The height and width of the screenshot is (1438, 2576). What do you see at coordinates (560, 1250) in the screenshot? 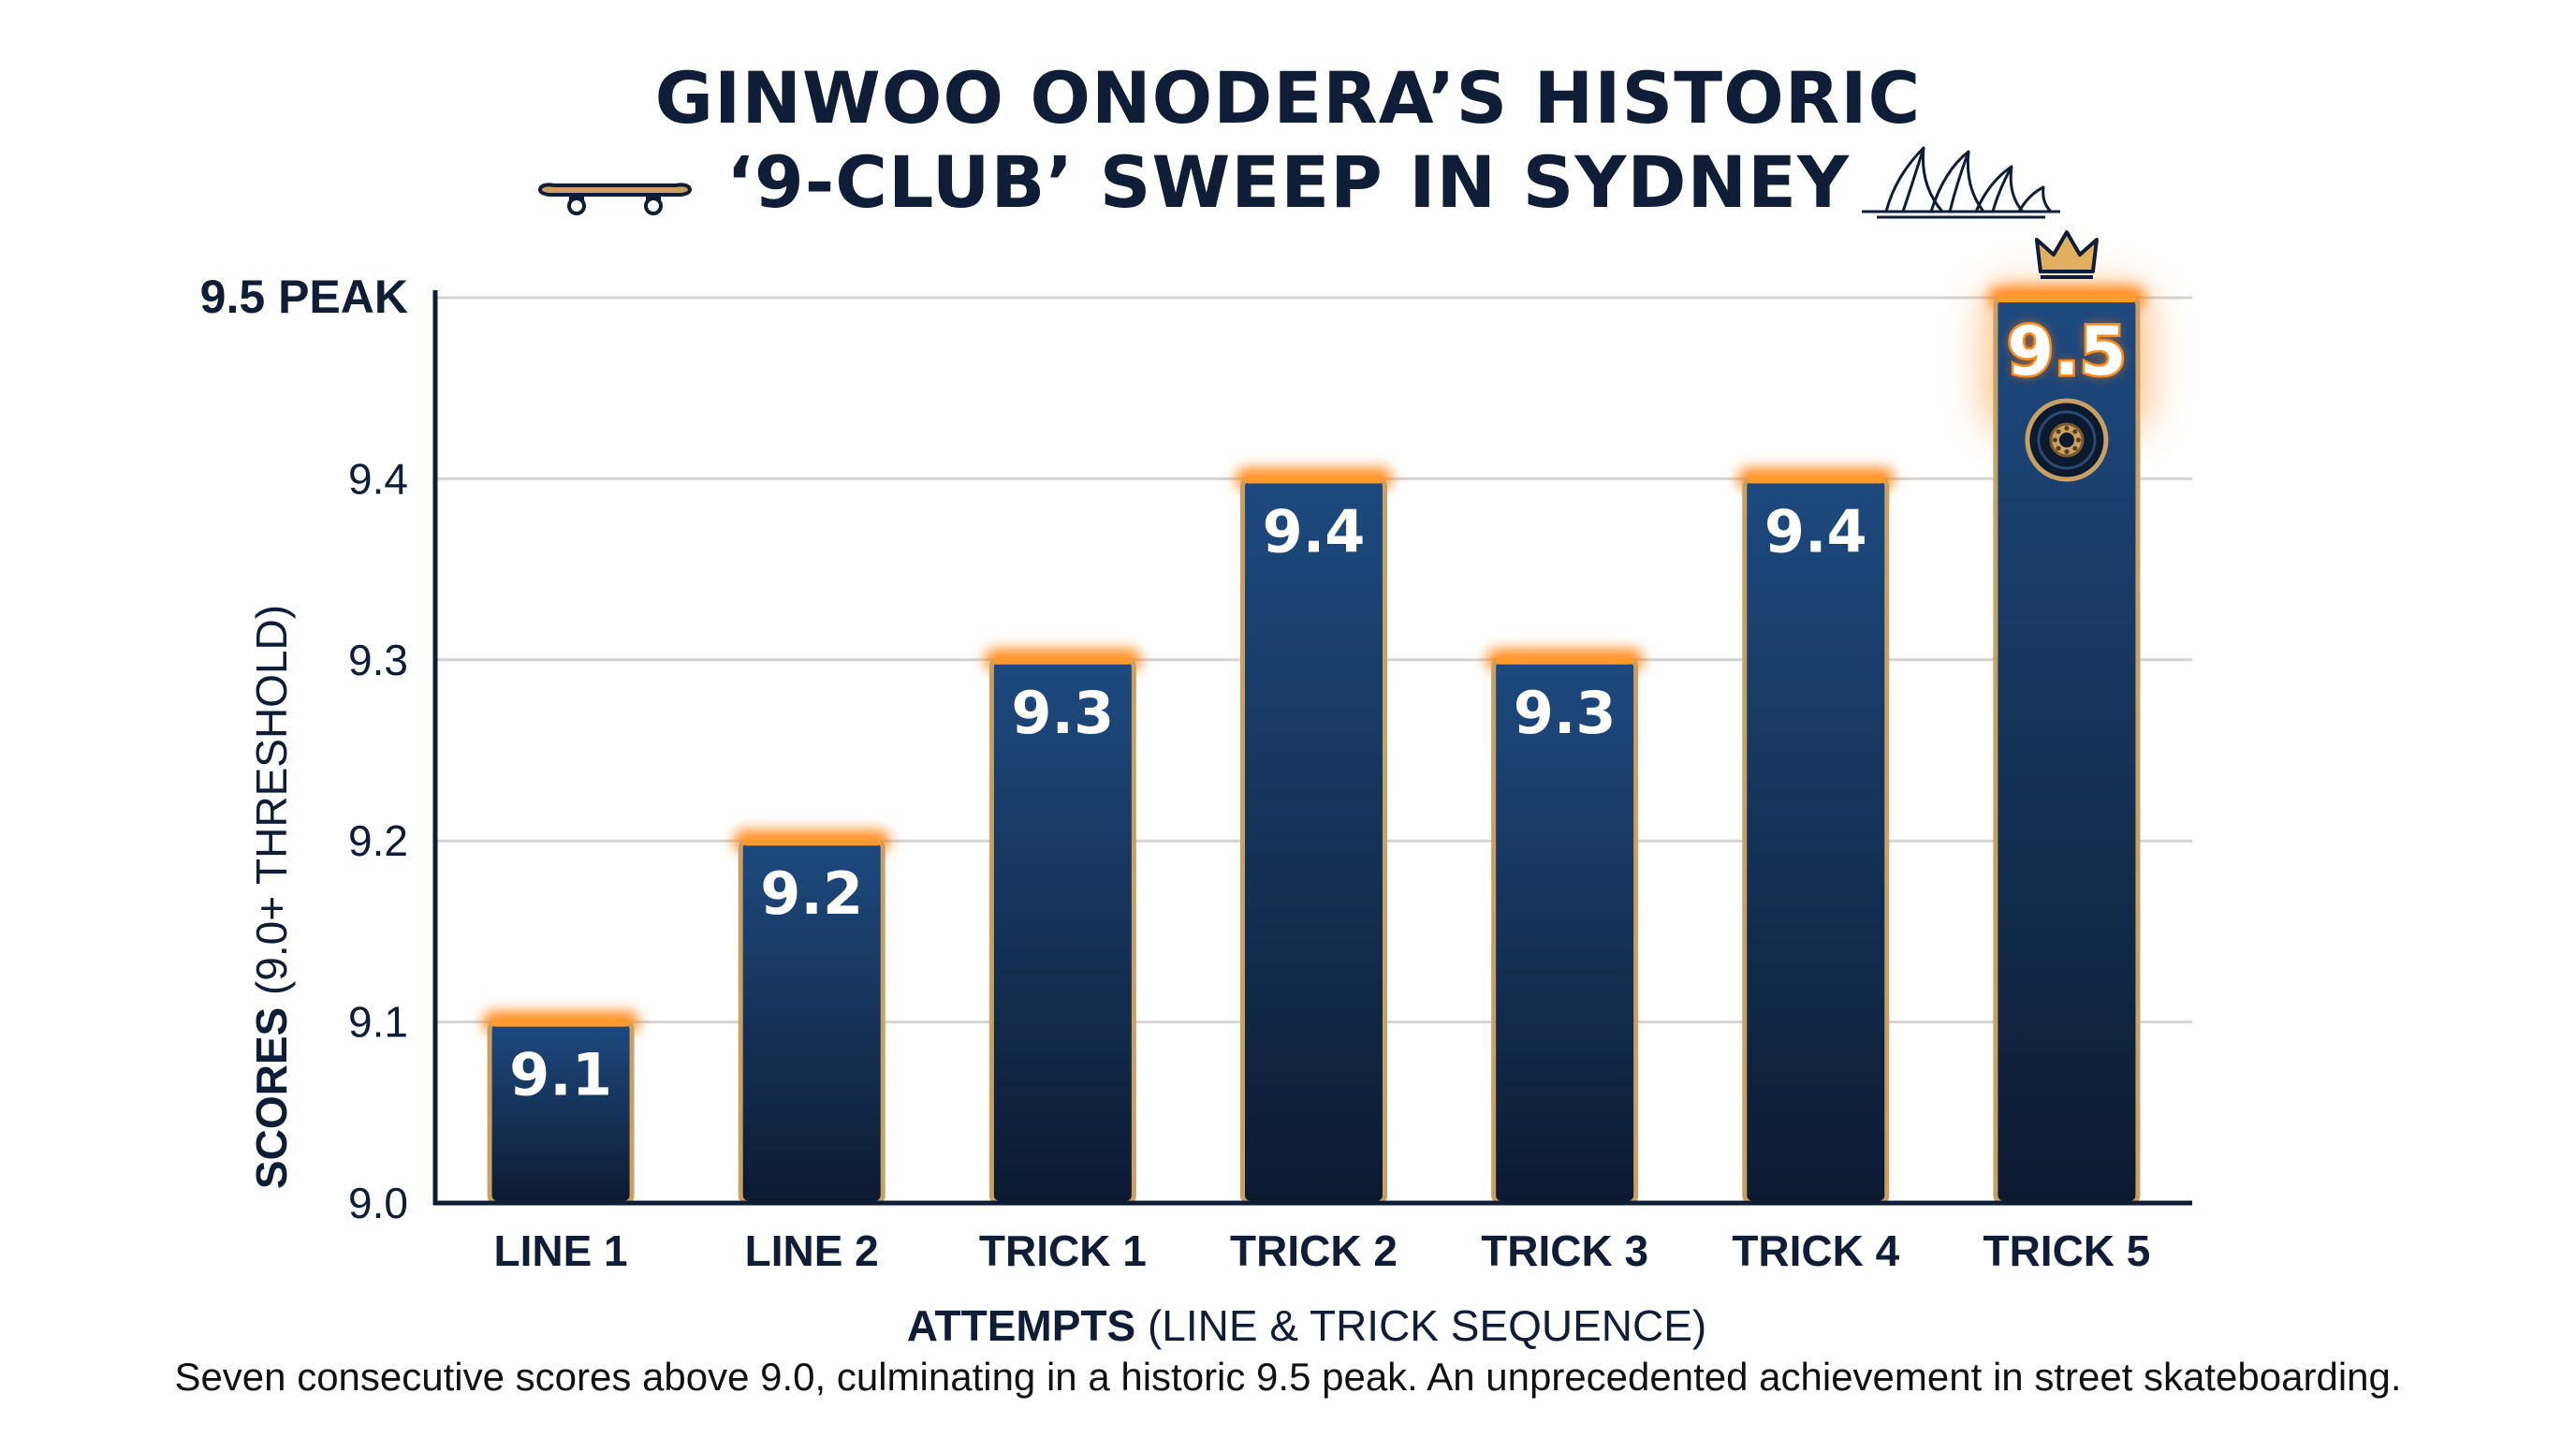
I see `x-tick-label: LINE 1` at bounding box center [560, 1250].